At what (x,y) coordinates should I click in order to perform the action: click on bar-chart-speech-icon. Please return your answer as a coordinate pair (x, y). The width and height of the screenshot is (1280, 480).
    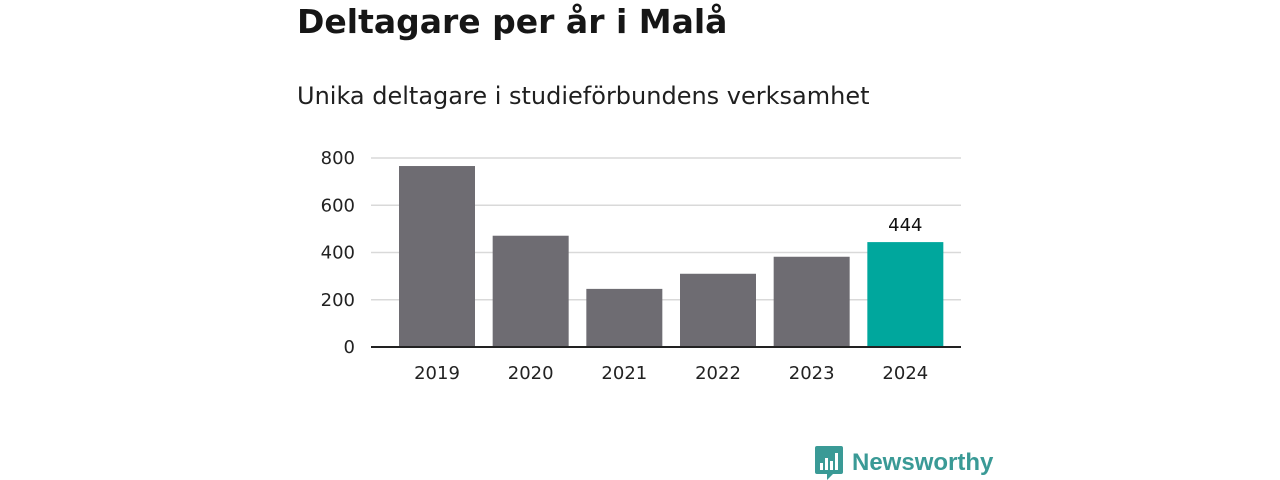
    Looking at the image, I should click on (829, 463).